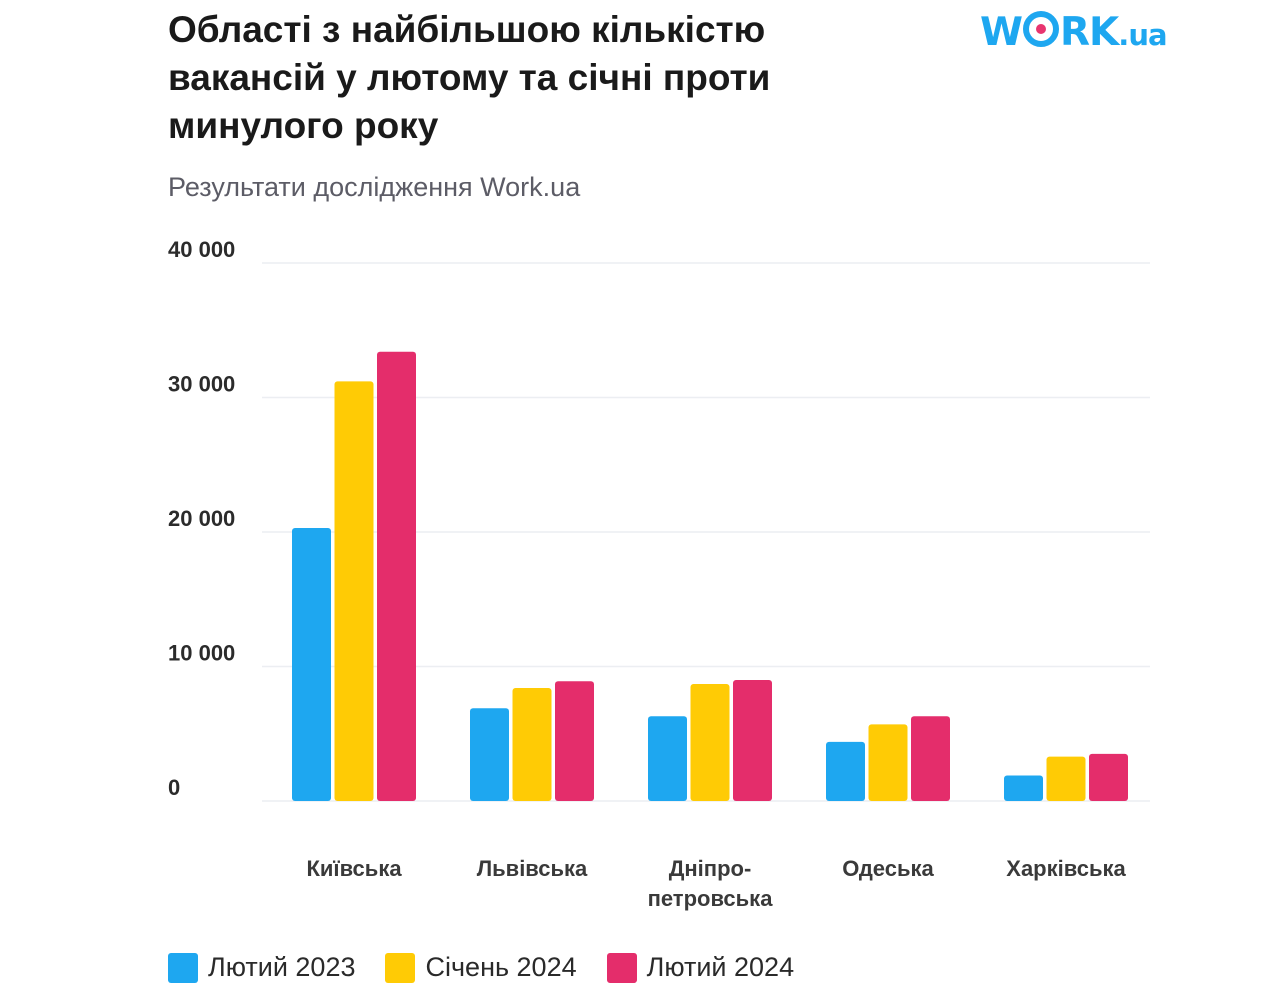 Image resolution: width=1272 pixels, height=984 pixels. Describe the element at coordinates (201, 518) in the screenshot. I see `y-tick-label: 20 000` at that location.